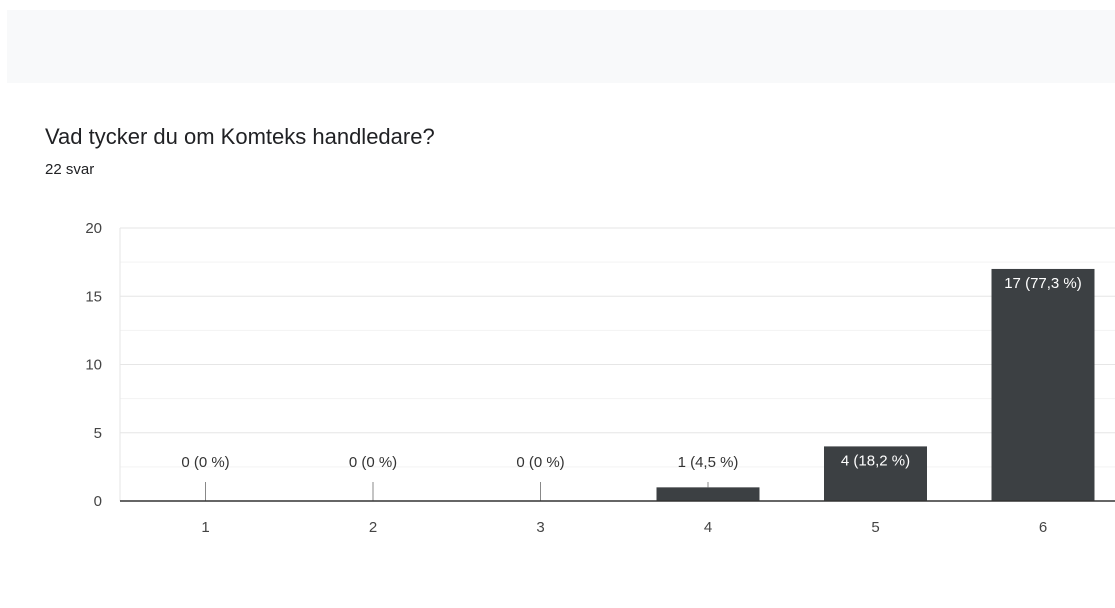 The width and height of the screenshot is (1115, 608). What do you see at coordinates (561, 46) in the screenshot?
I see `header-band` at bounding box center [561, 46].